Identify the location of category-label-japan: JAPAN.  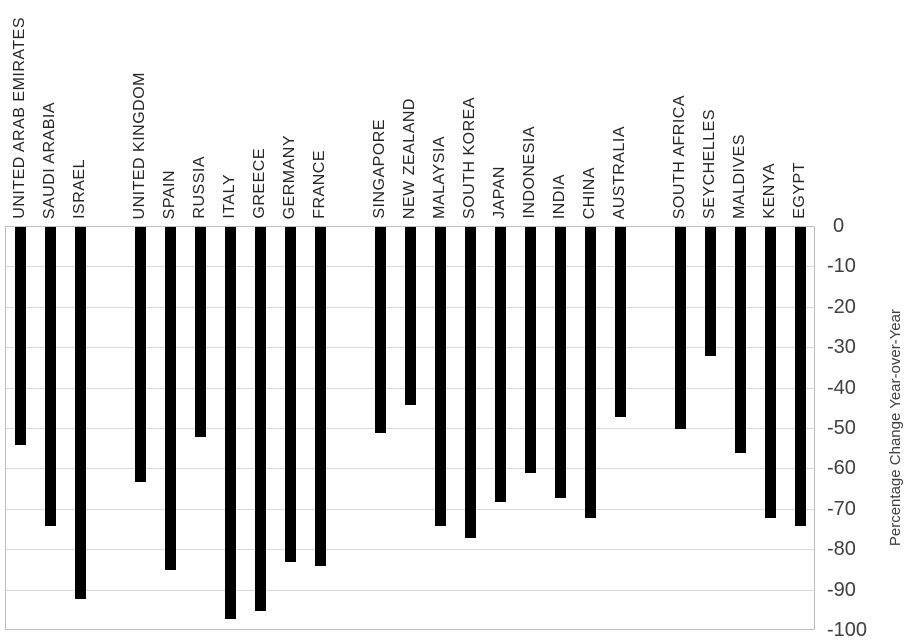
(499, 192).